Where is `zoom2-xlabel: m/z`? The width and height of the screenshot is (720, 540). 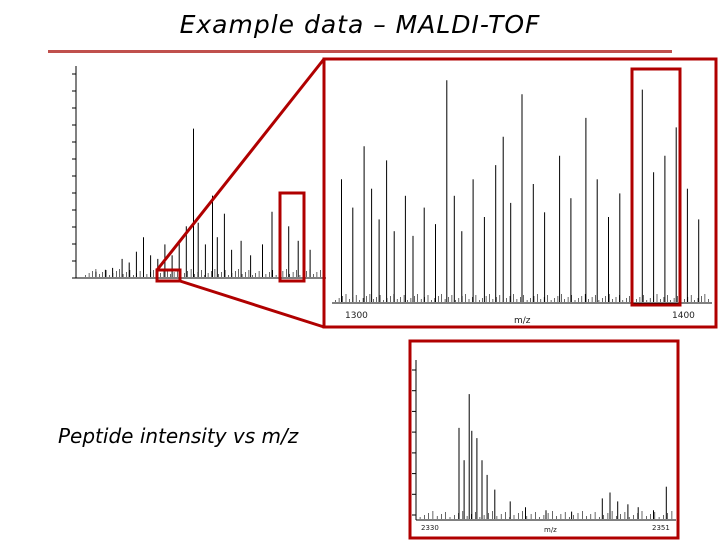
zoom2-xlabel: m/z is located at coordinates (550, 530).